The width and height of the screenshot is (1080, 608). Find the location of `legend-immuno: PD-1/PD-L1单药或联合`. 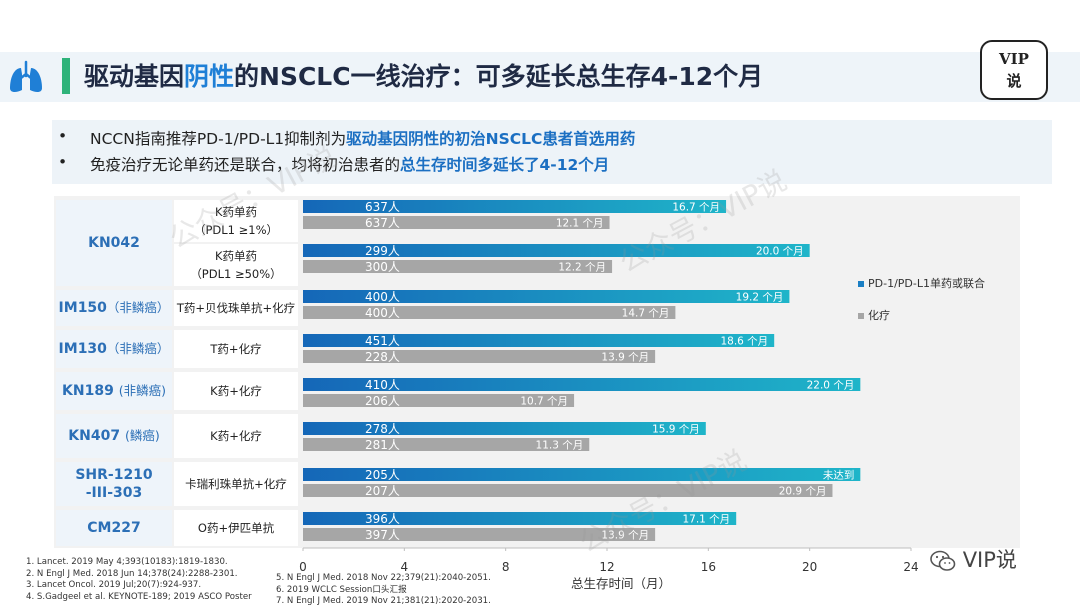

legend-immuno: PD-1/PD-L1单药或联合 is located at coordinates (921, 283).